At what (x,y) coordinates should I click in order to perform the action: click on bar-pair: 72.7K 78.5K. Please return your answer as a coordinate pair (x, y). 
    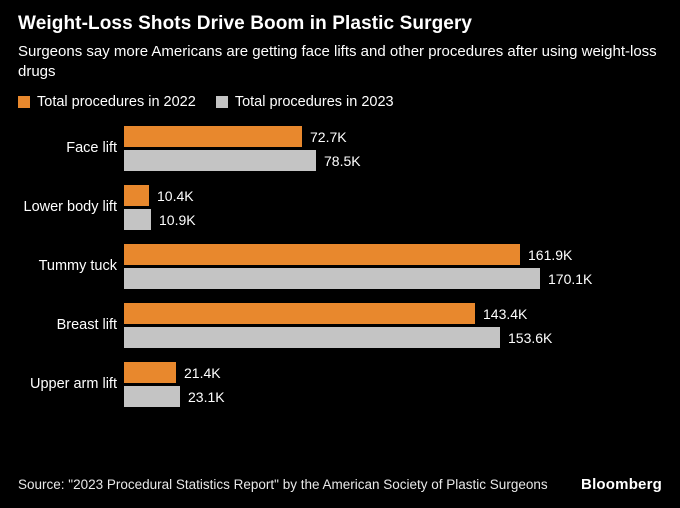
    Looking at the image, I should click on (393, 149).